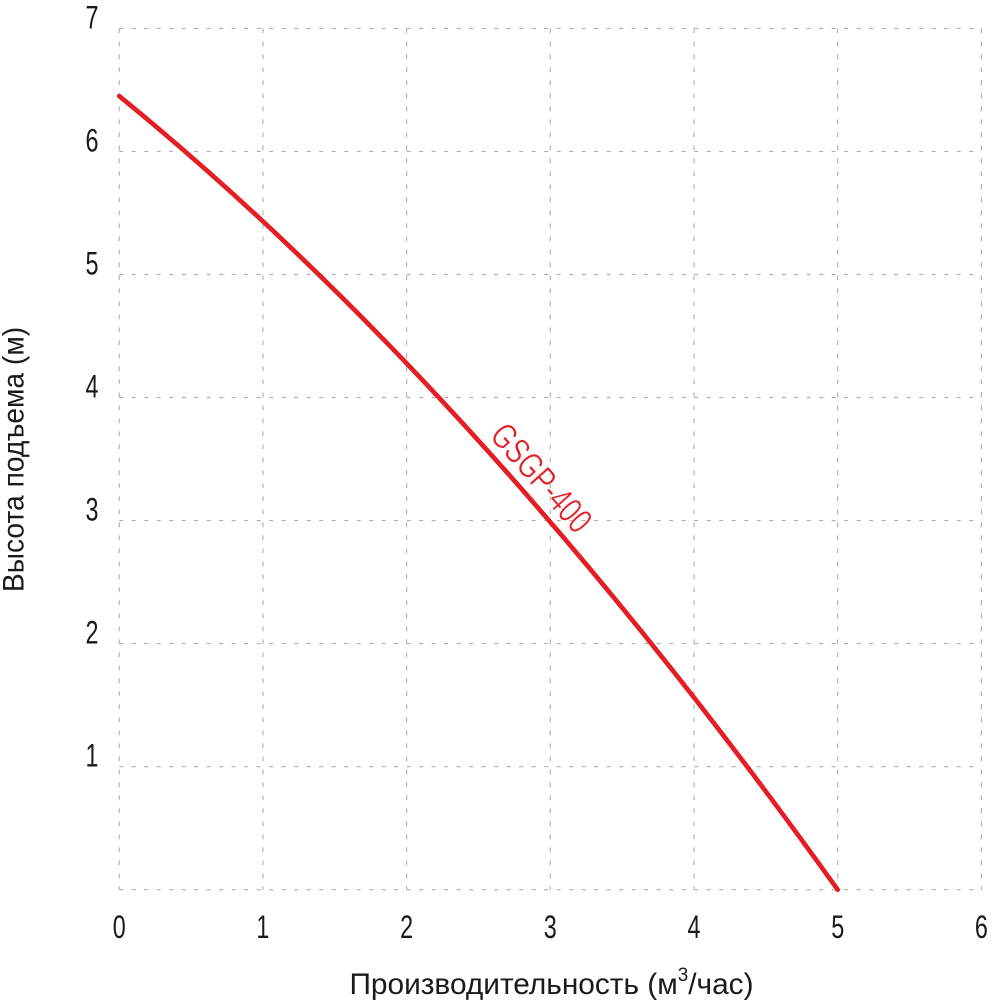 The width and height of the screenshot is (1000, 1000). What do you see at coordinates (119, 926) in the screenshot?
I see `svg-text: 0` at bounding box center [119, 926].